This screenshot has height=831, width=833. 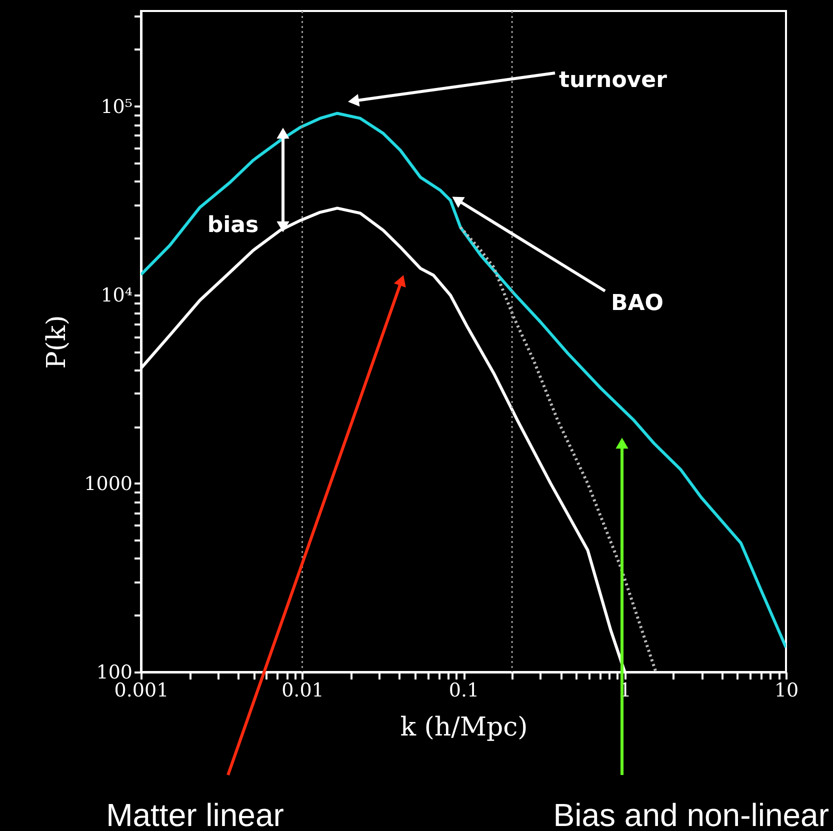 What do you see at coordinates (116, 295) in the screenshot?
I see `y-tick-label: 10⁴` at bounding box center [116, 295].